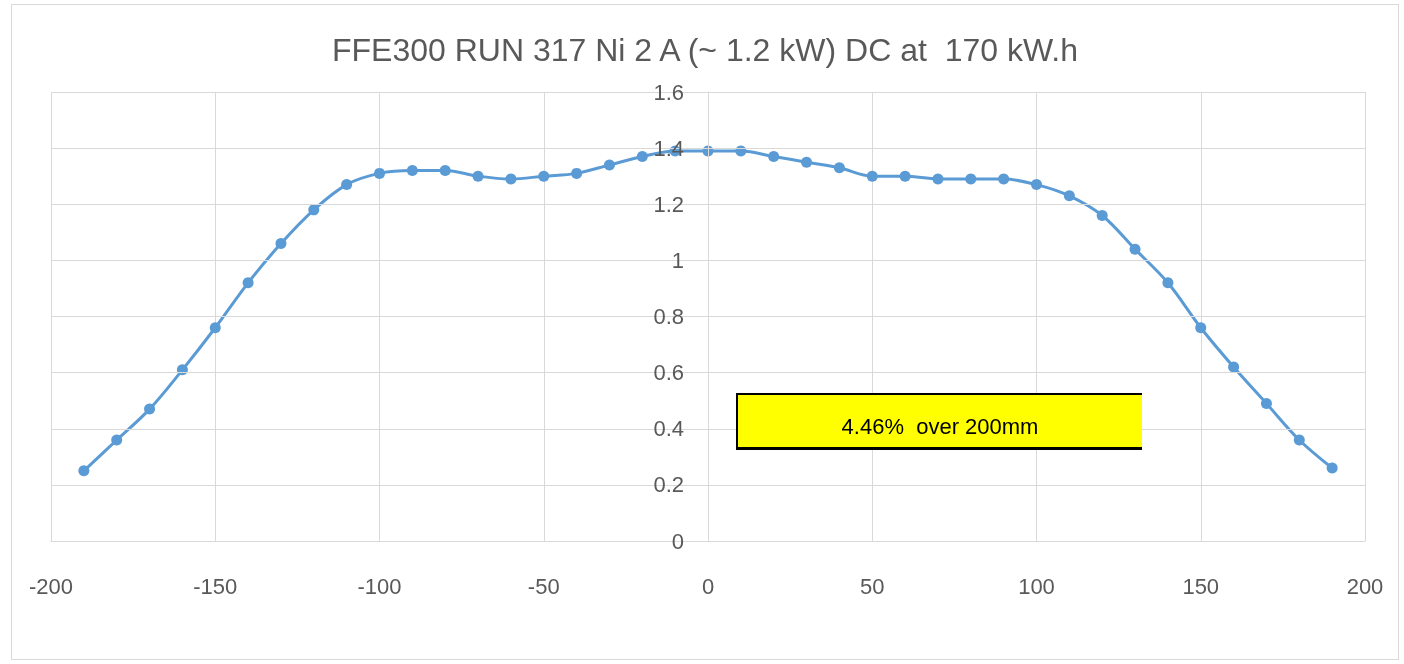 This screenshot has width=1404, height=664. Describe the element at coordinates (668, 316) in the screenshot. I see `y-tick-label: 0.8` at that location.